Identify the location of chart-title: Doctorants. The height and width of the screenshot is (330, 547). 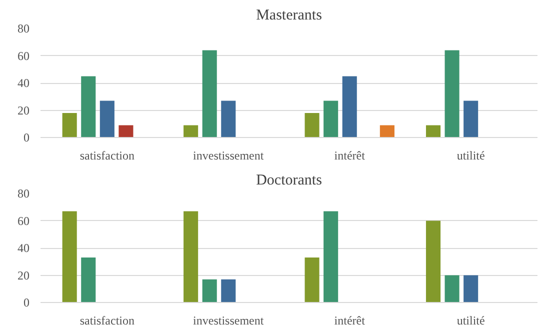
(289, 180).